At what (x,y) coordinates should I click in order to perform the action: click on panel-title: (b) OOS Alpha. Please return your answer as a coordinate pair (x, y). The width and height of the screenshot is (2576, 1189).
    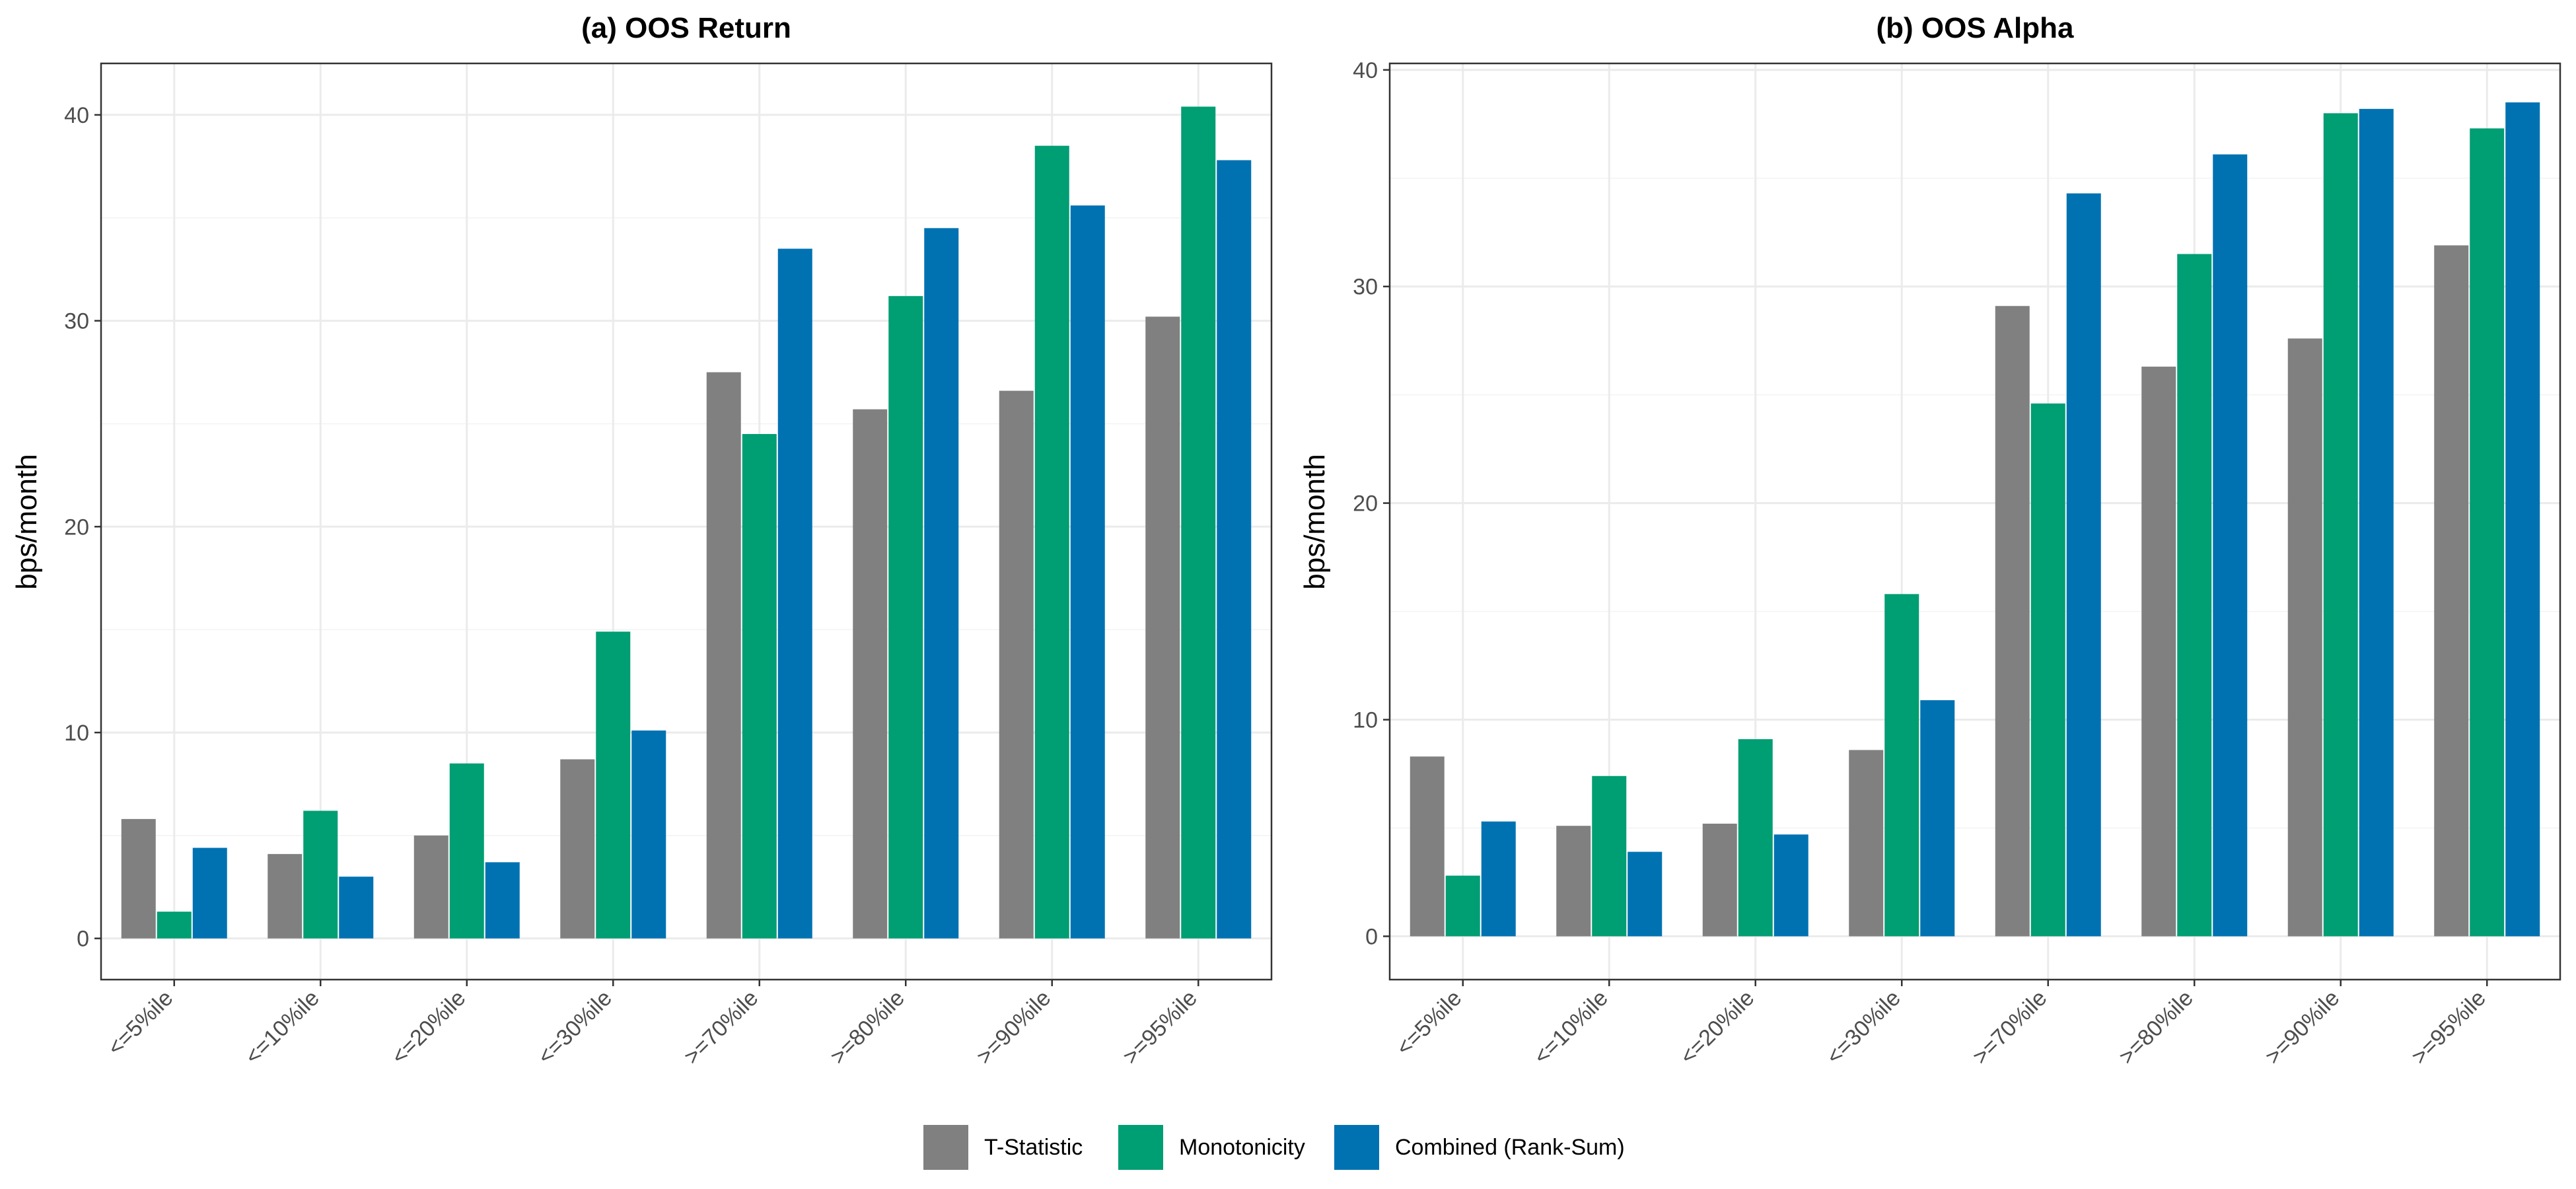
    Looking at the image, I should click on (1975, 28).